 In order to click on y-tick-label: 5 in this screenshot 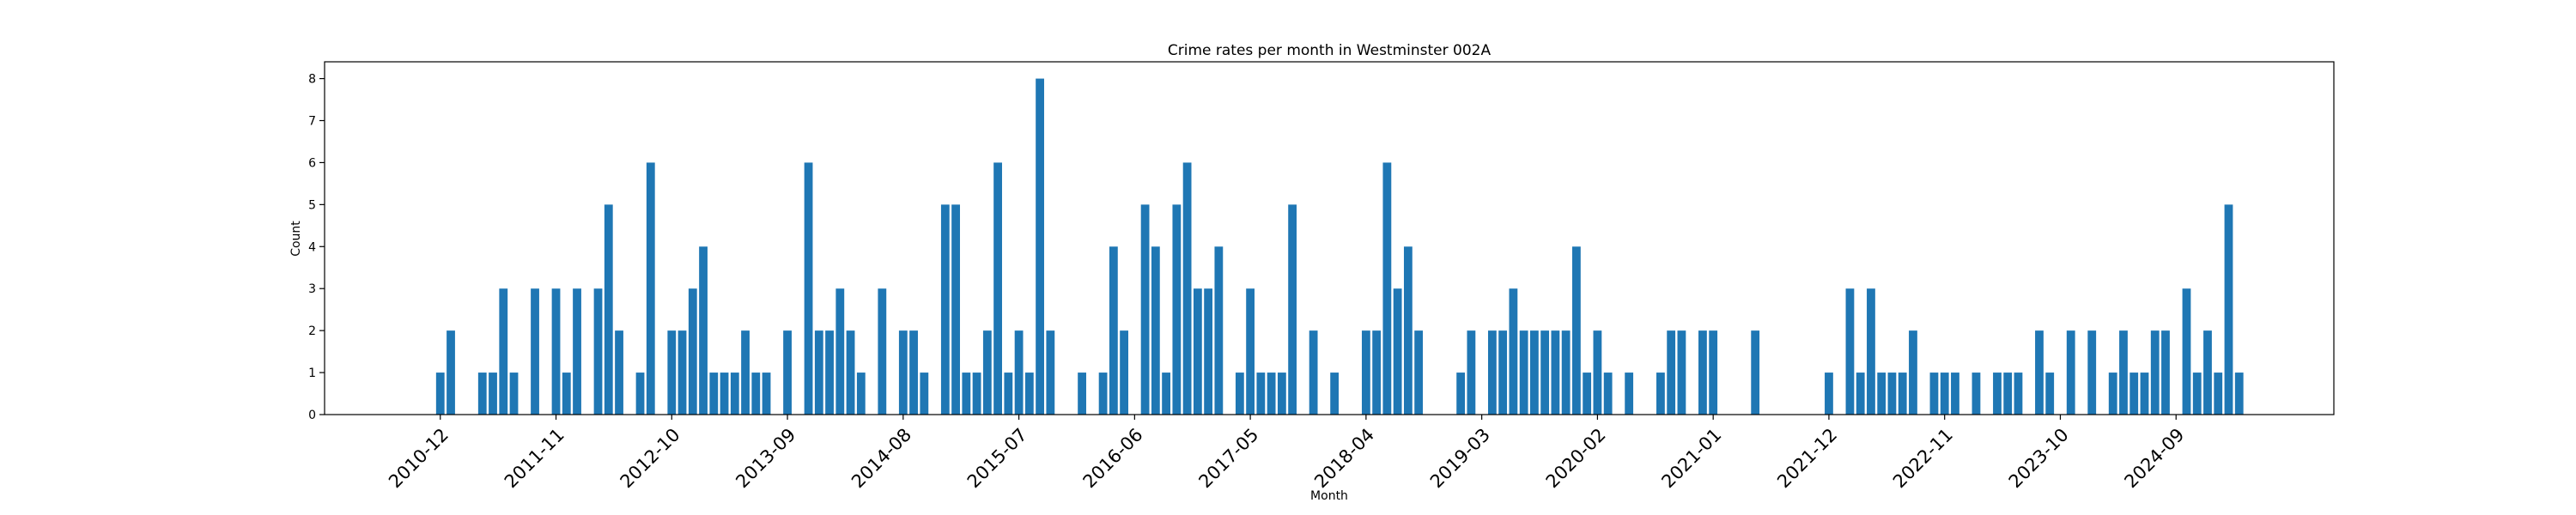, I will do `click(312, 205)`.